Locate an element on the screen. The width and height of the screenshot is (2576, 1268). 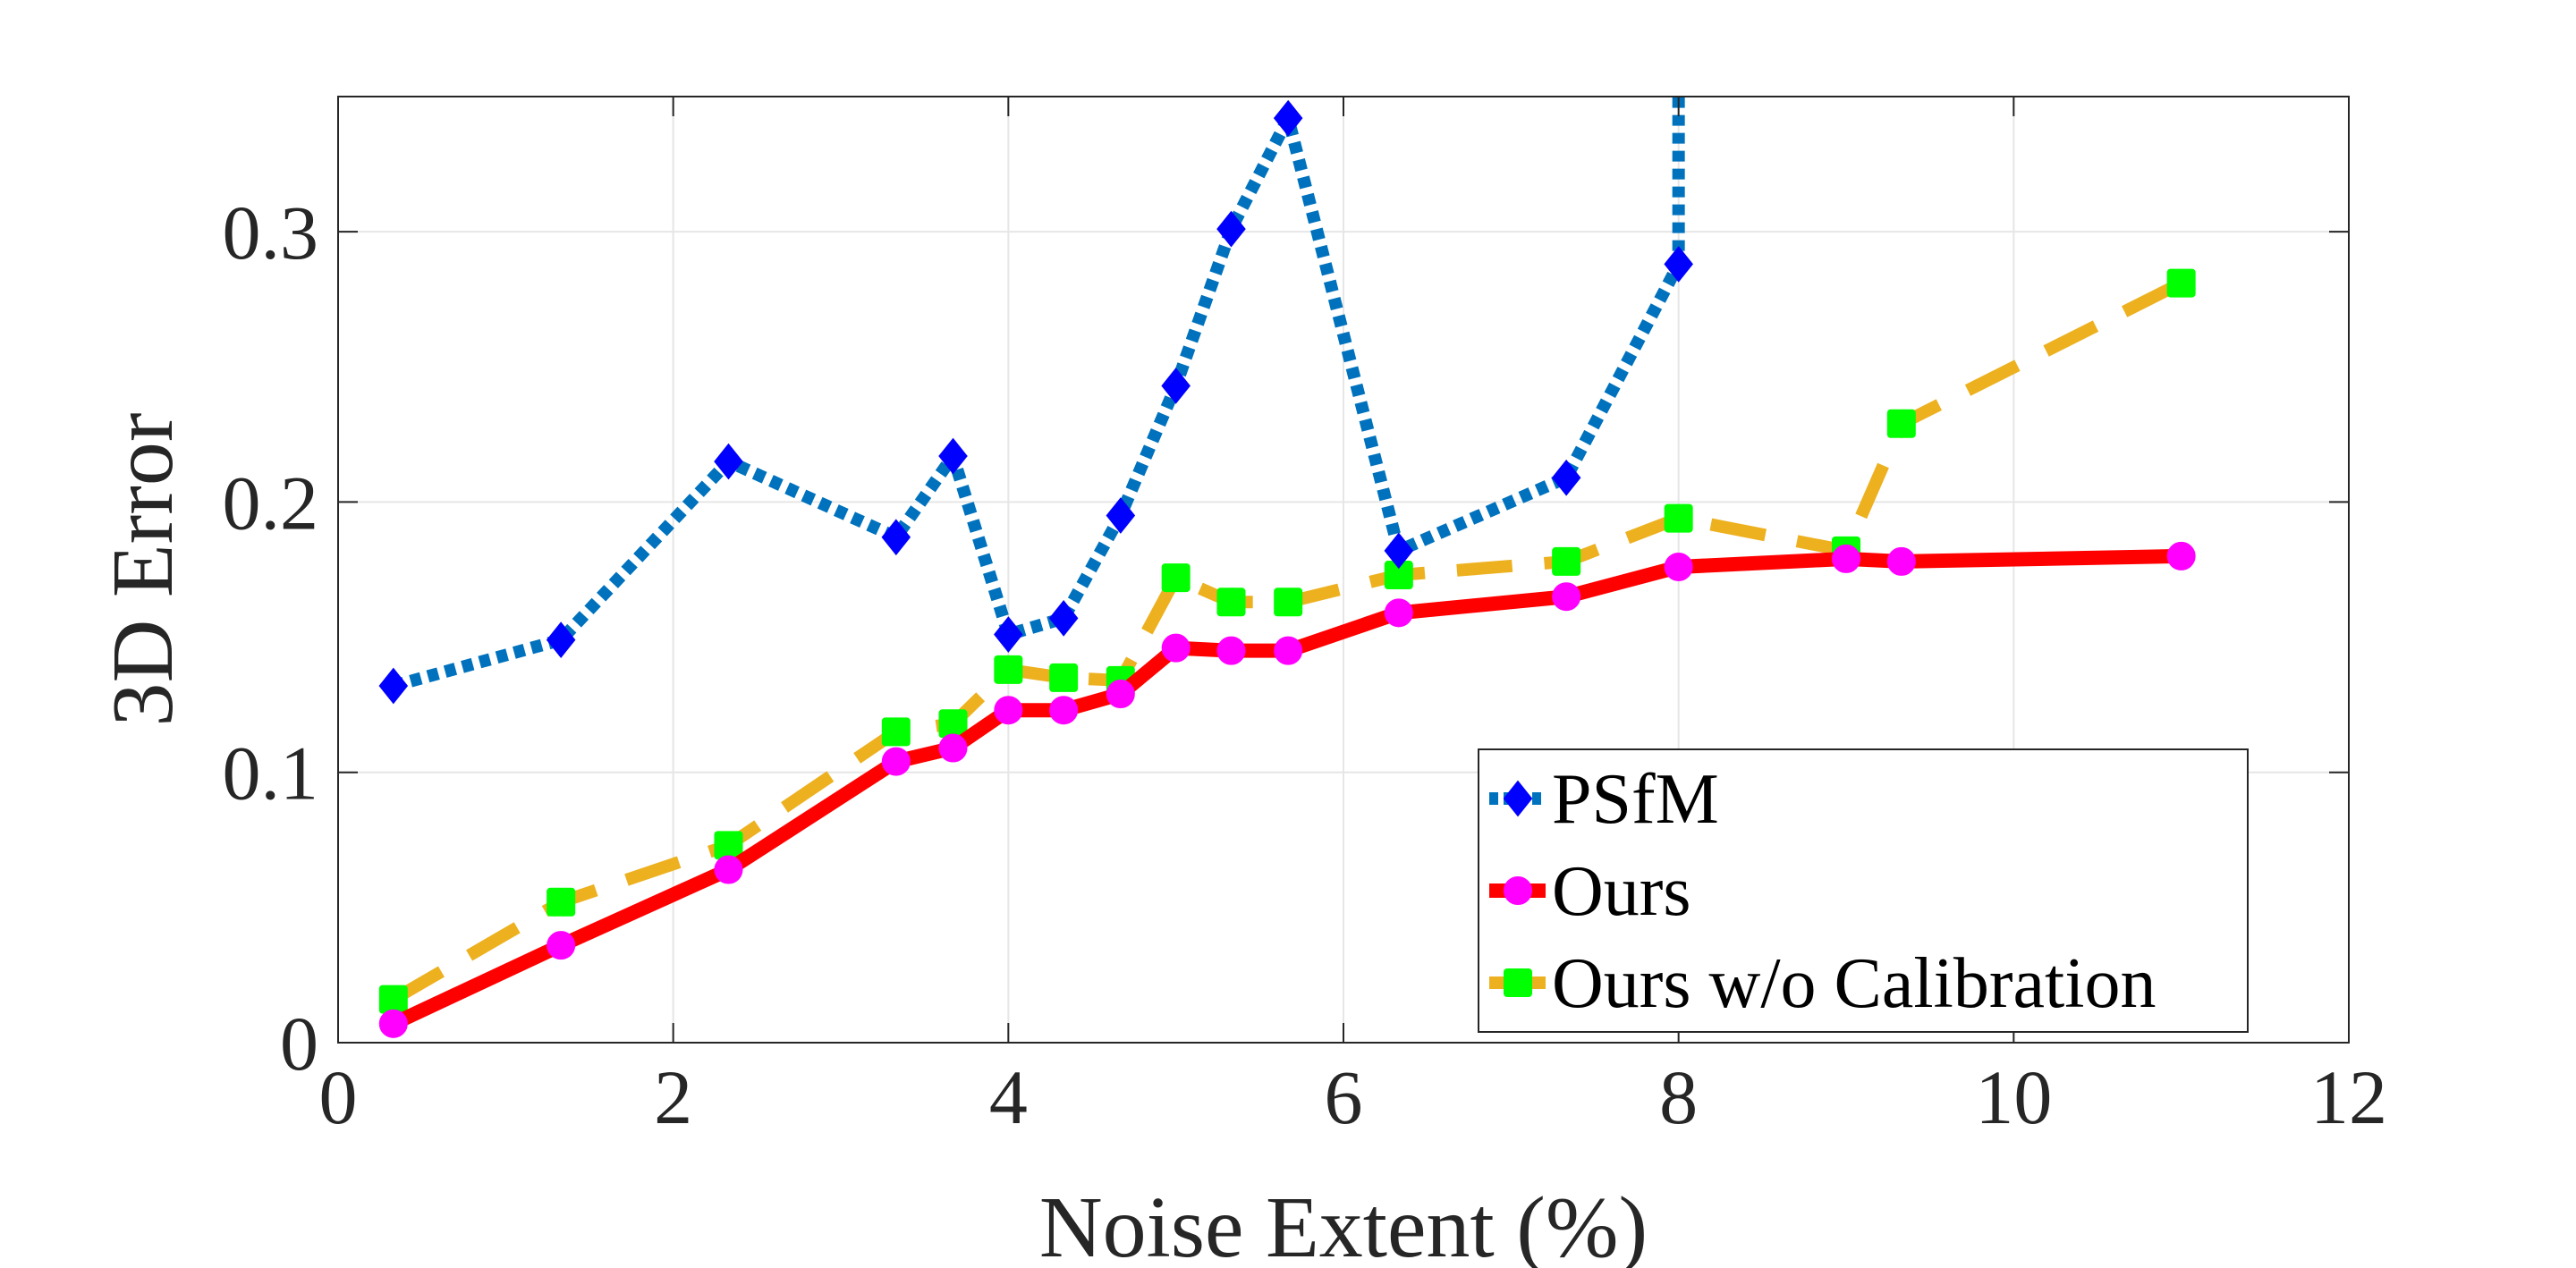
y-tick-label: 0.3 is located at coordinates (271, 232).